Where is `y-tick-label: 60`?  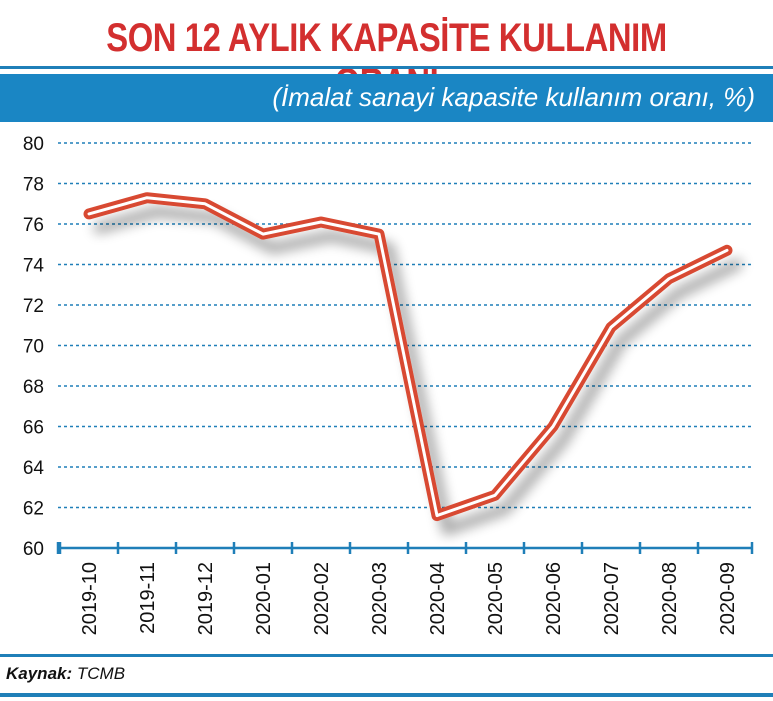 y-tick-label: 60 is located at coordinates (33, 549).